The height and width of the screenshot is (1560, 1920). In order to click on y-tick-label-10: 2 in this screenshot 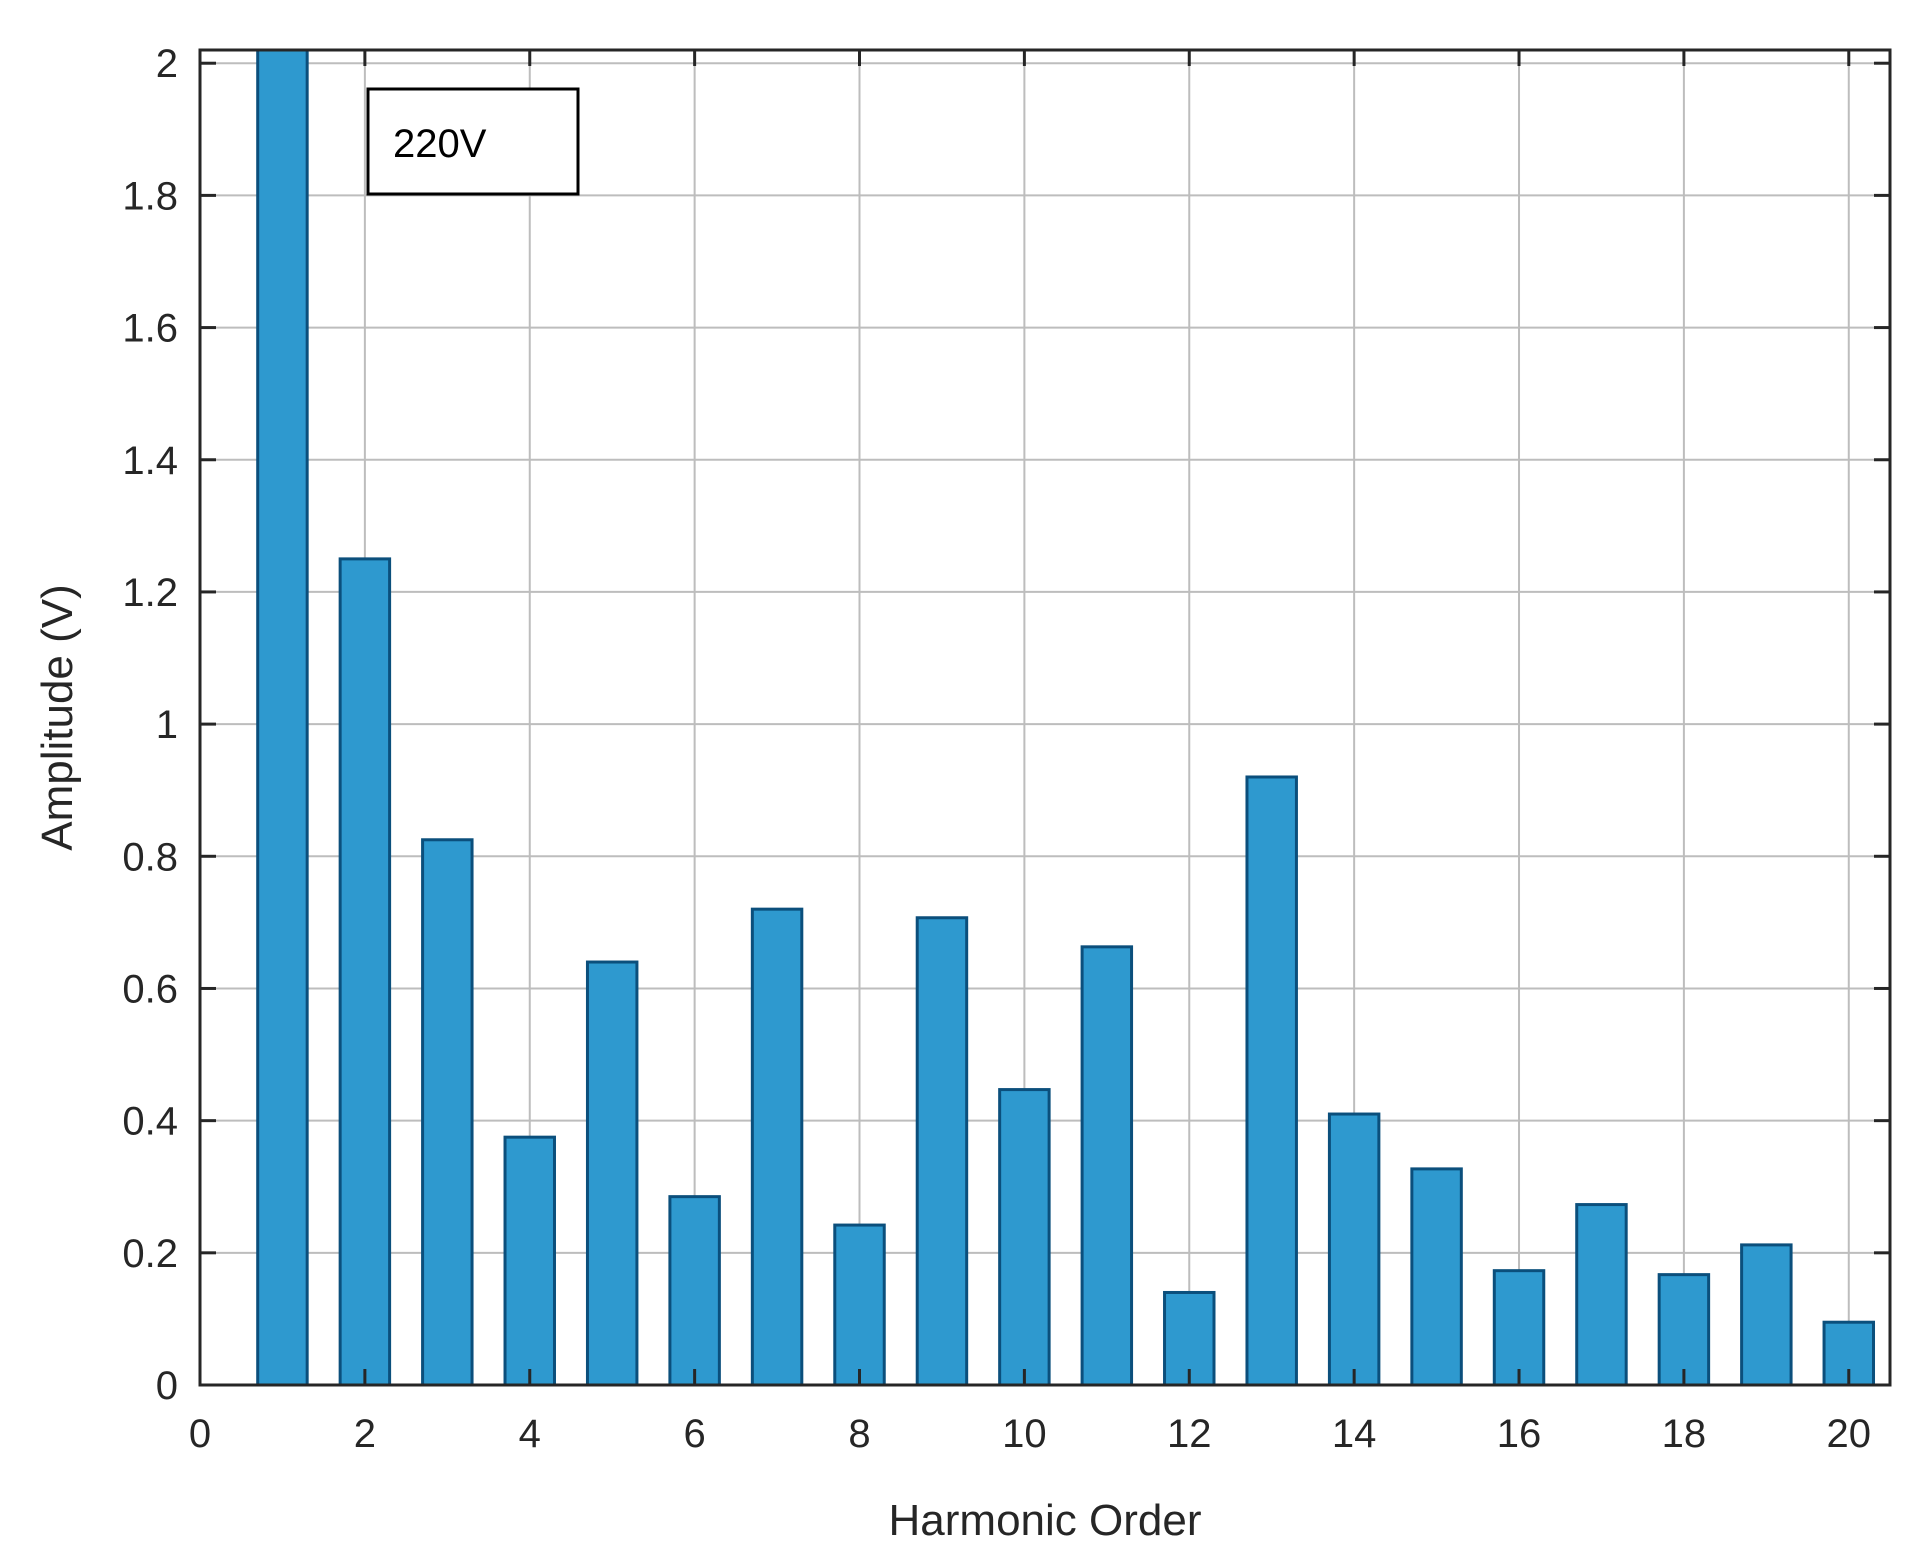, I will do `click(167, 64)`.